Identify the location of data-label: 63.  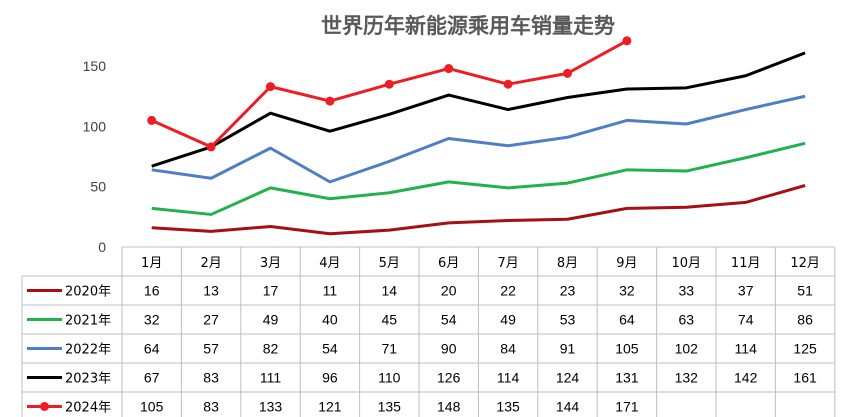
(687, 320).